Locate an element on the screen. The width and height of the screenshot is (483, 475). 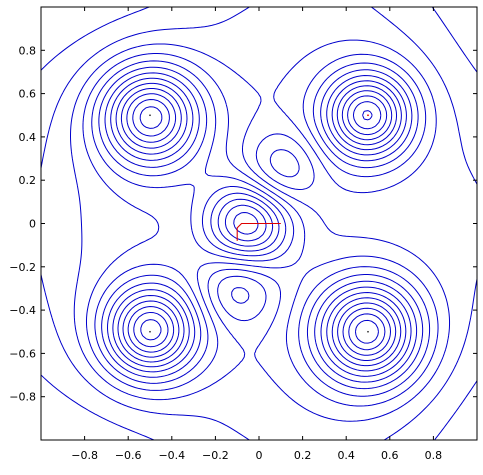
y-tick-label: −0.8 is located at coordinates (22, 397).